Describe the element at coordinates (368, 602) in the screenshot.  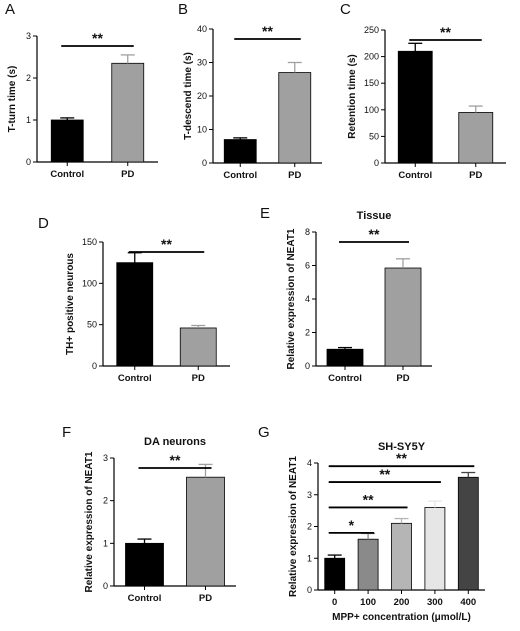
I see `category-label: 100` at that location.